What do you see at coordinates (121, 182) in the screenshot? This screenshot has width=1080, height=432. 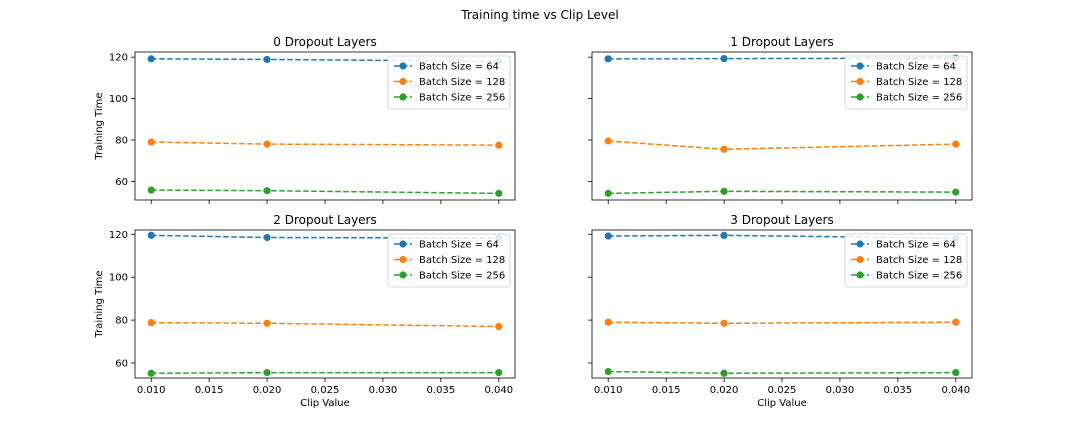 I see `y-tick-label: 60` at bounding box center [121, 182].